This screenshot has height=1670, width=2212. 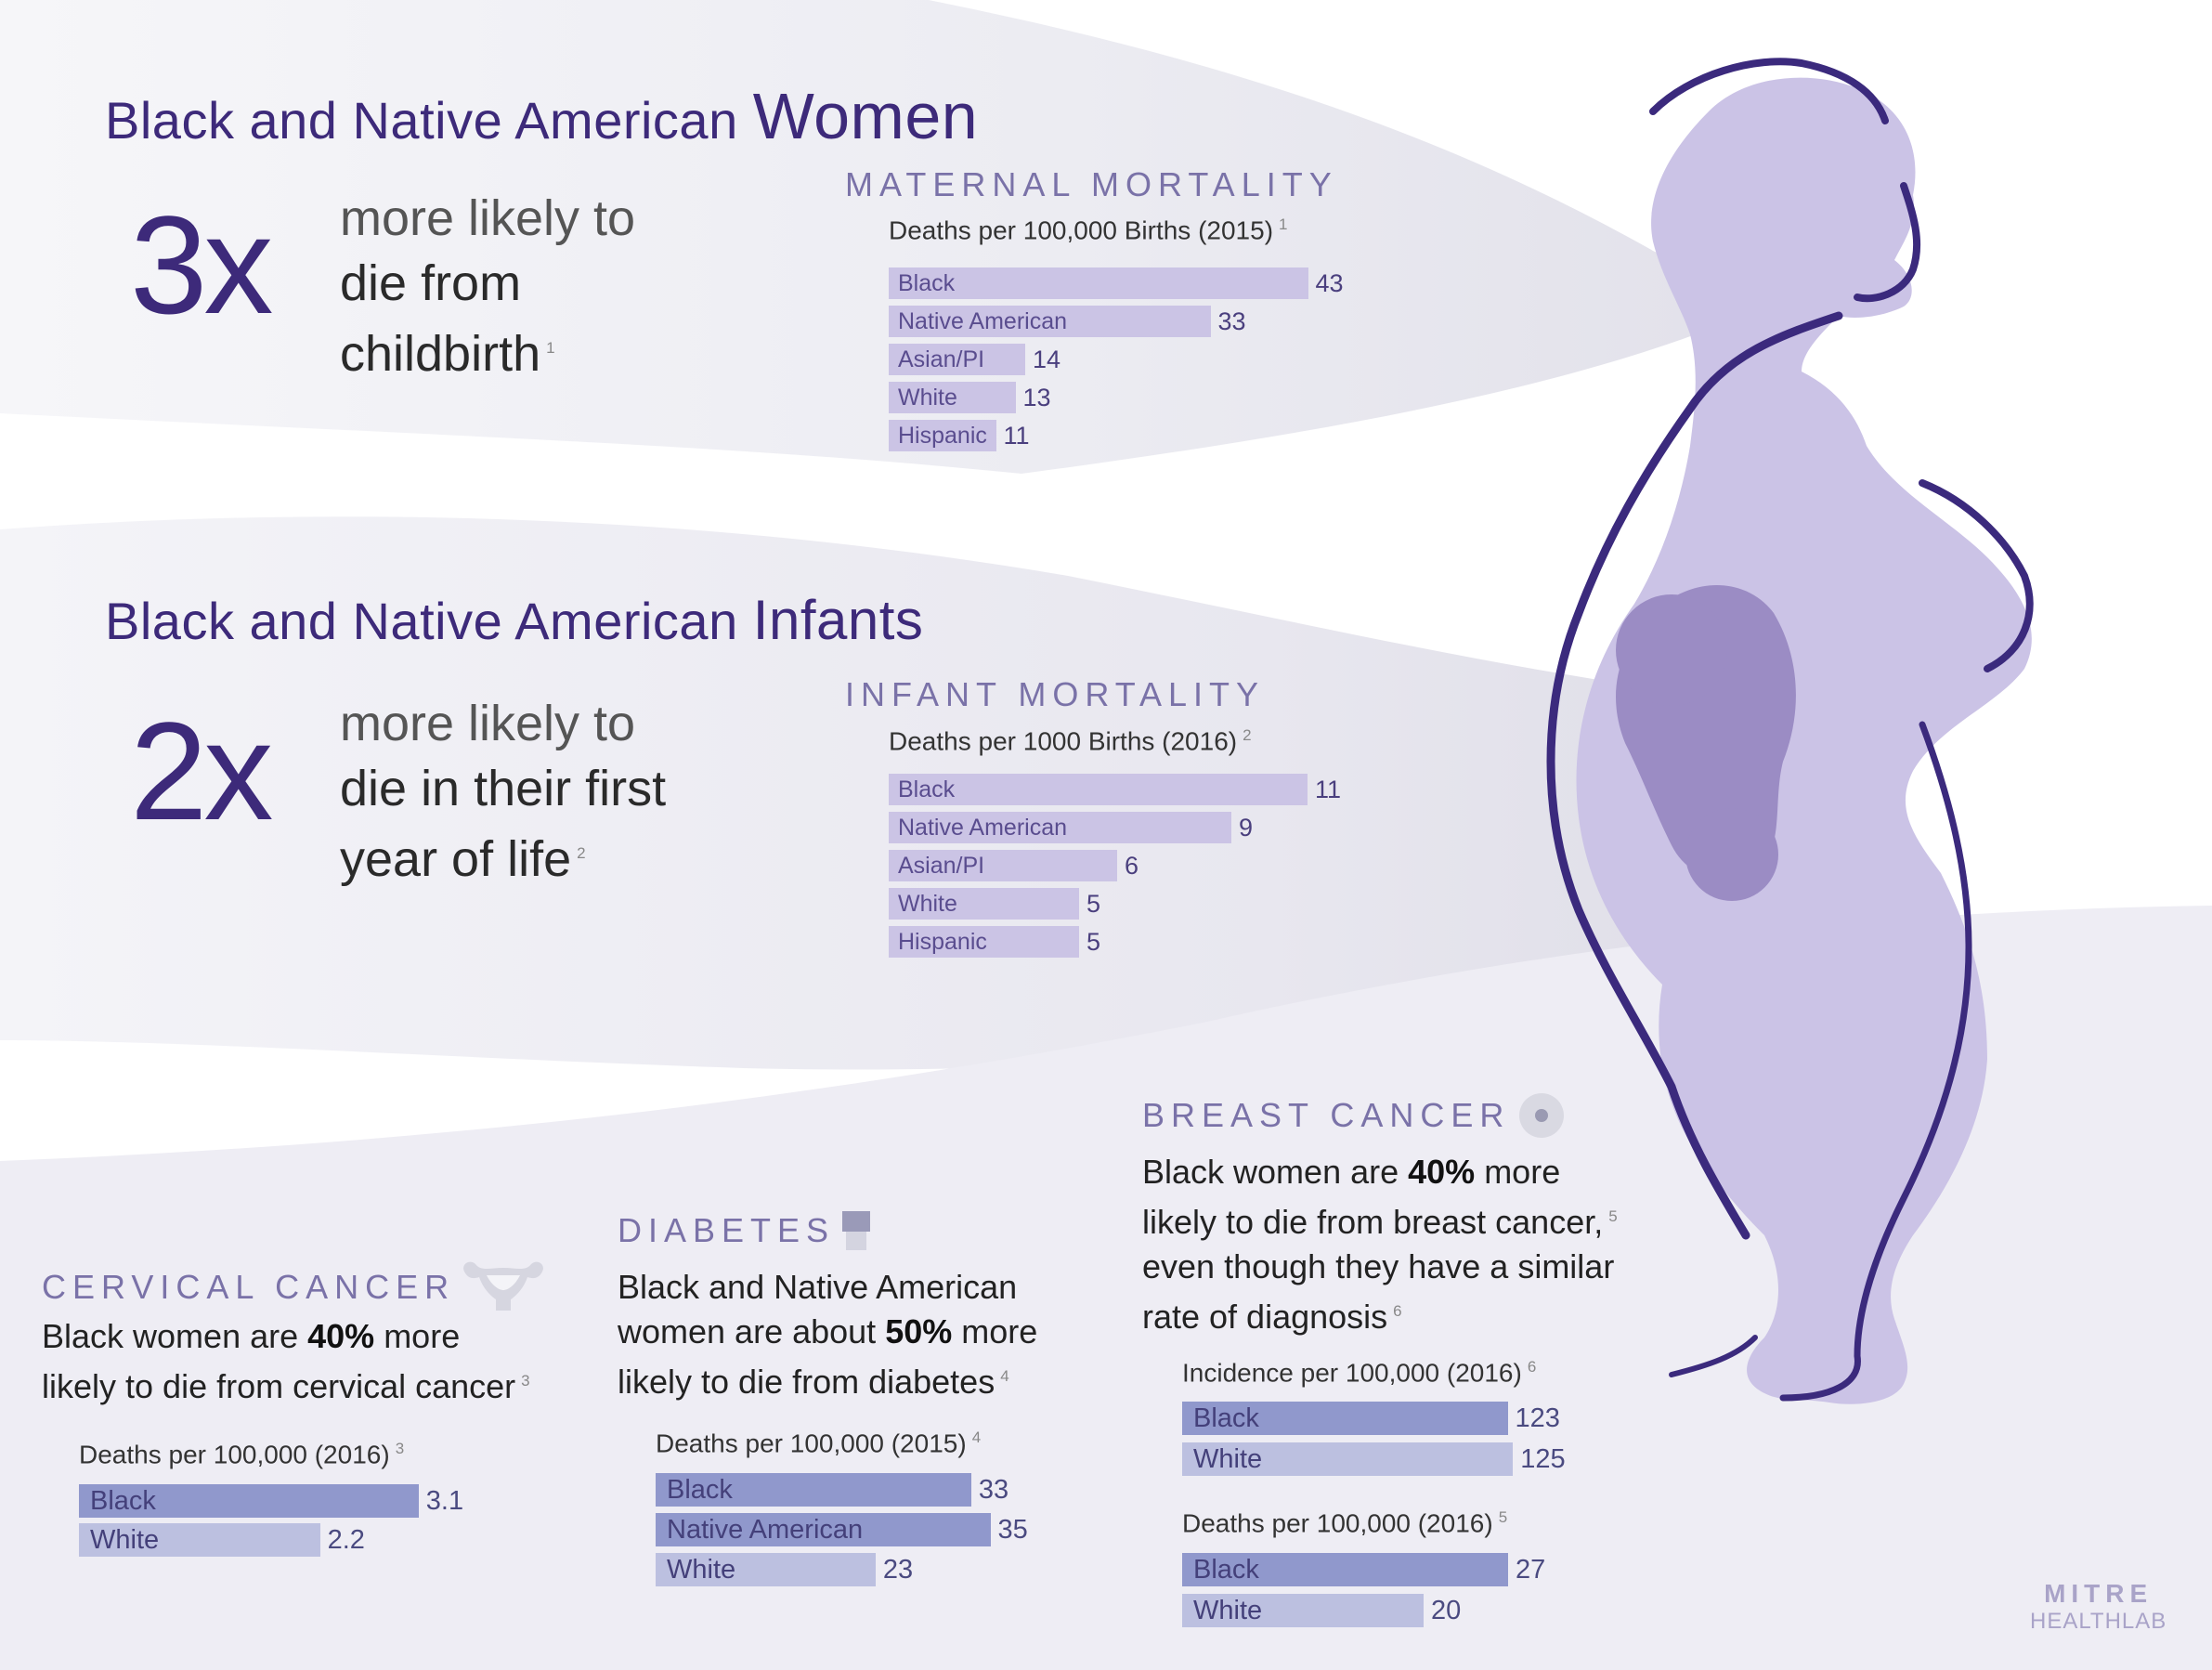 I want to click on maternal-footnote: 1, so click(x=1283, y=224).